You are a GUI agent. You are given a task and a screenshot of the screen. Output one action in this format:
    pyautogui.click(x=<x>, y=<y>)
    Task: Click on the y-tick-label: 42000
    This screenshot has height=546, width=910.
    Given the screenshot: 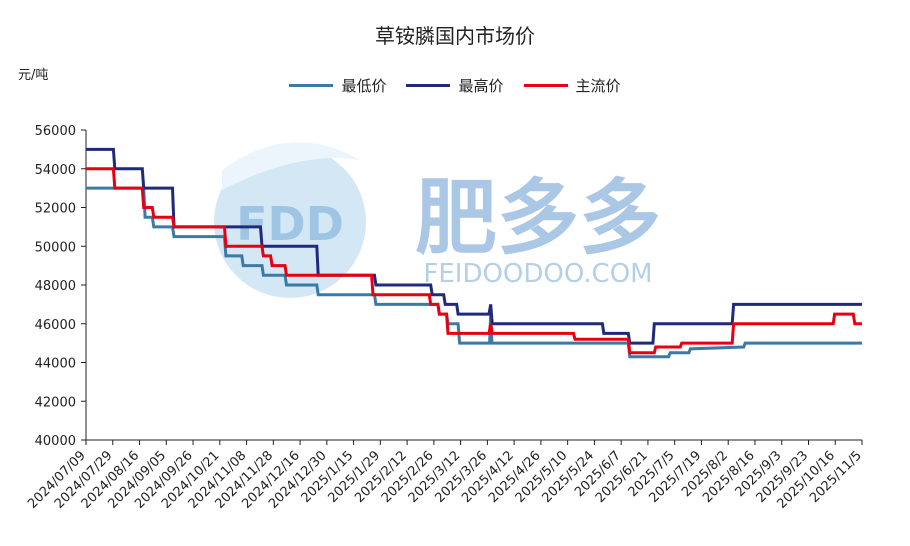 What is the action you would take?
    pyautogui.click(x=55, y=402)
    